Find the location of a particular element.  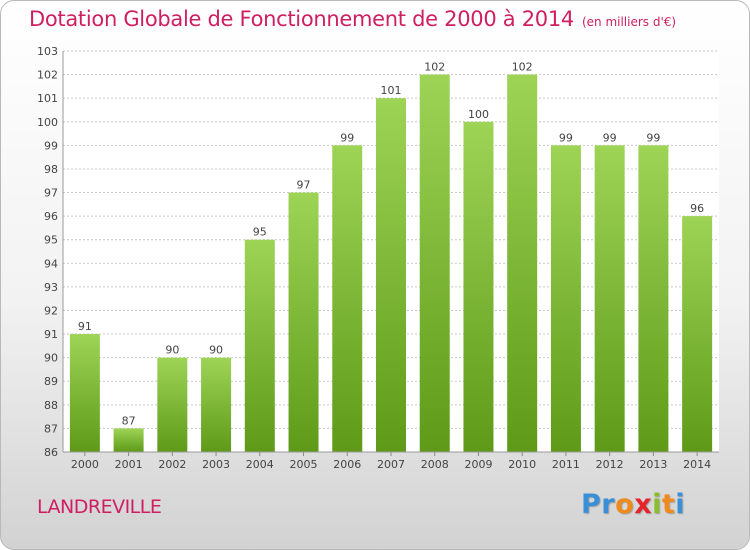

y-tick-label: 93 is located at coordinates (51, 287).